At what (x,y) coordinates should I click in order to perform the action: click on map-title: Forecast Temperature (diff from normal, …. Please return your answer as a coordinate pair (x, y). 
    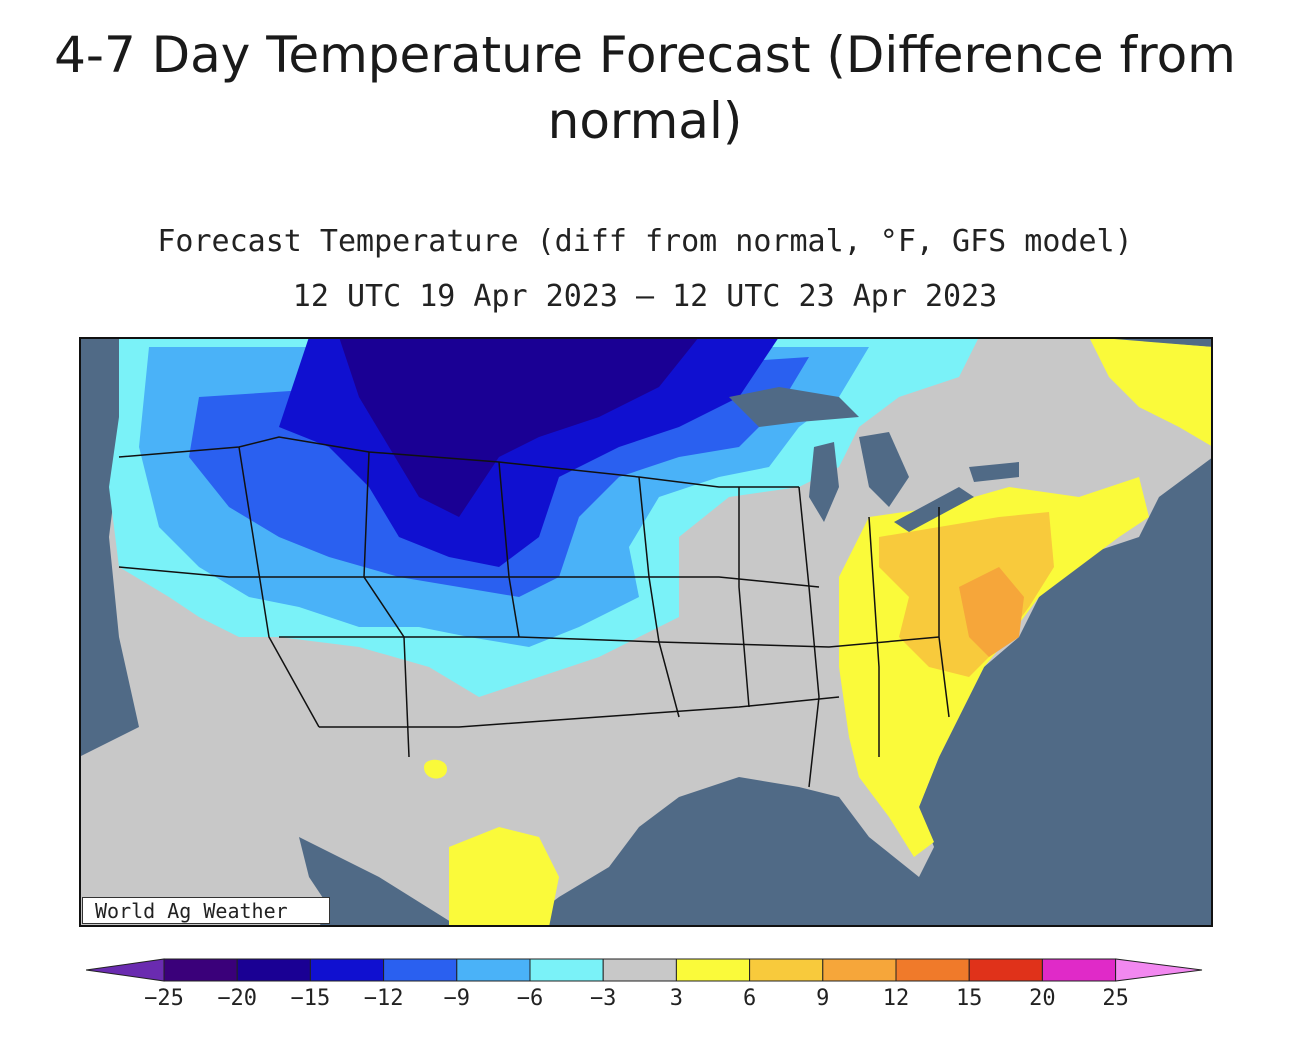
    Looking at the image, I should click on (645, 241).